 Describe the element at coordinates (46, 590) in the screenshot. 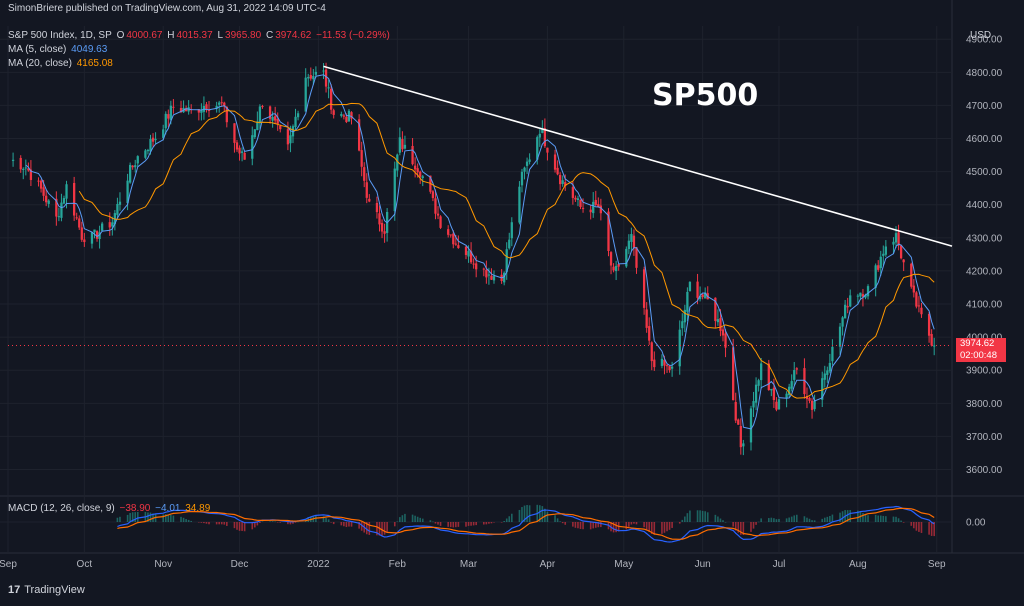

I see `footer-branding: 17 TradingView` at that location.